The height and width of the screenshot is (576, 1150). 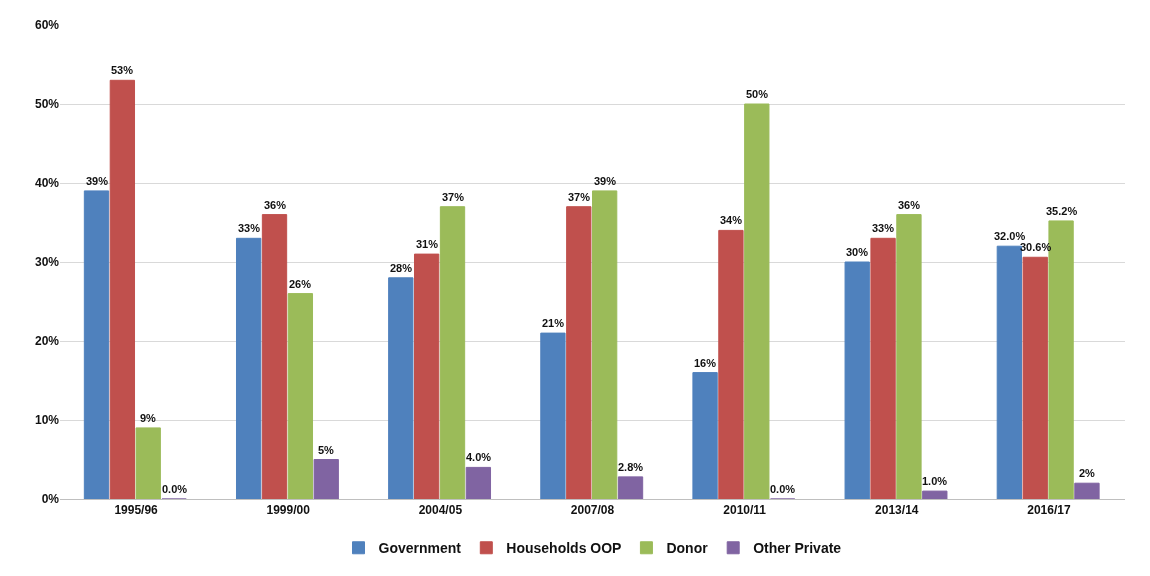 I want to click on legend-label: Other Private, so click(x=797, y=548).